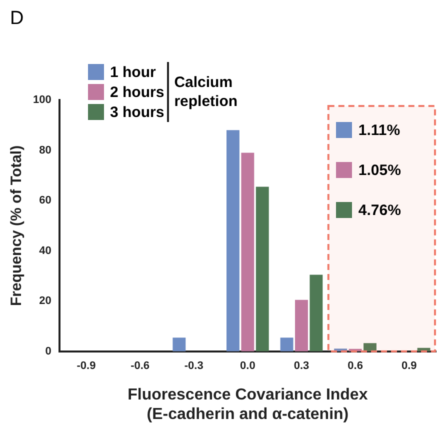  What do you see at coordinates (136, 112) in the screenshot?
I see `legend-label: 3 hours` at bounding box center [136, 112].